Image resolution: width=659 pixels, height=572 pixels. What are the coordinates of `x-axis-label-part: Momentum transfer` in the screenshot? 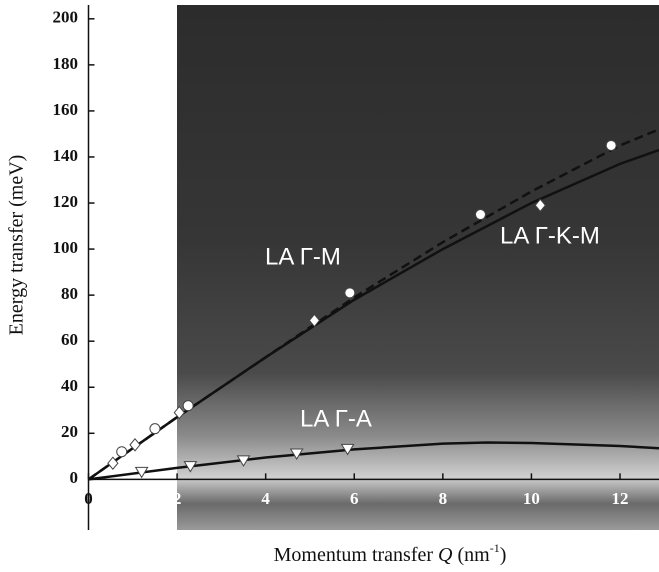 It's located at (356, 555).